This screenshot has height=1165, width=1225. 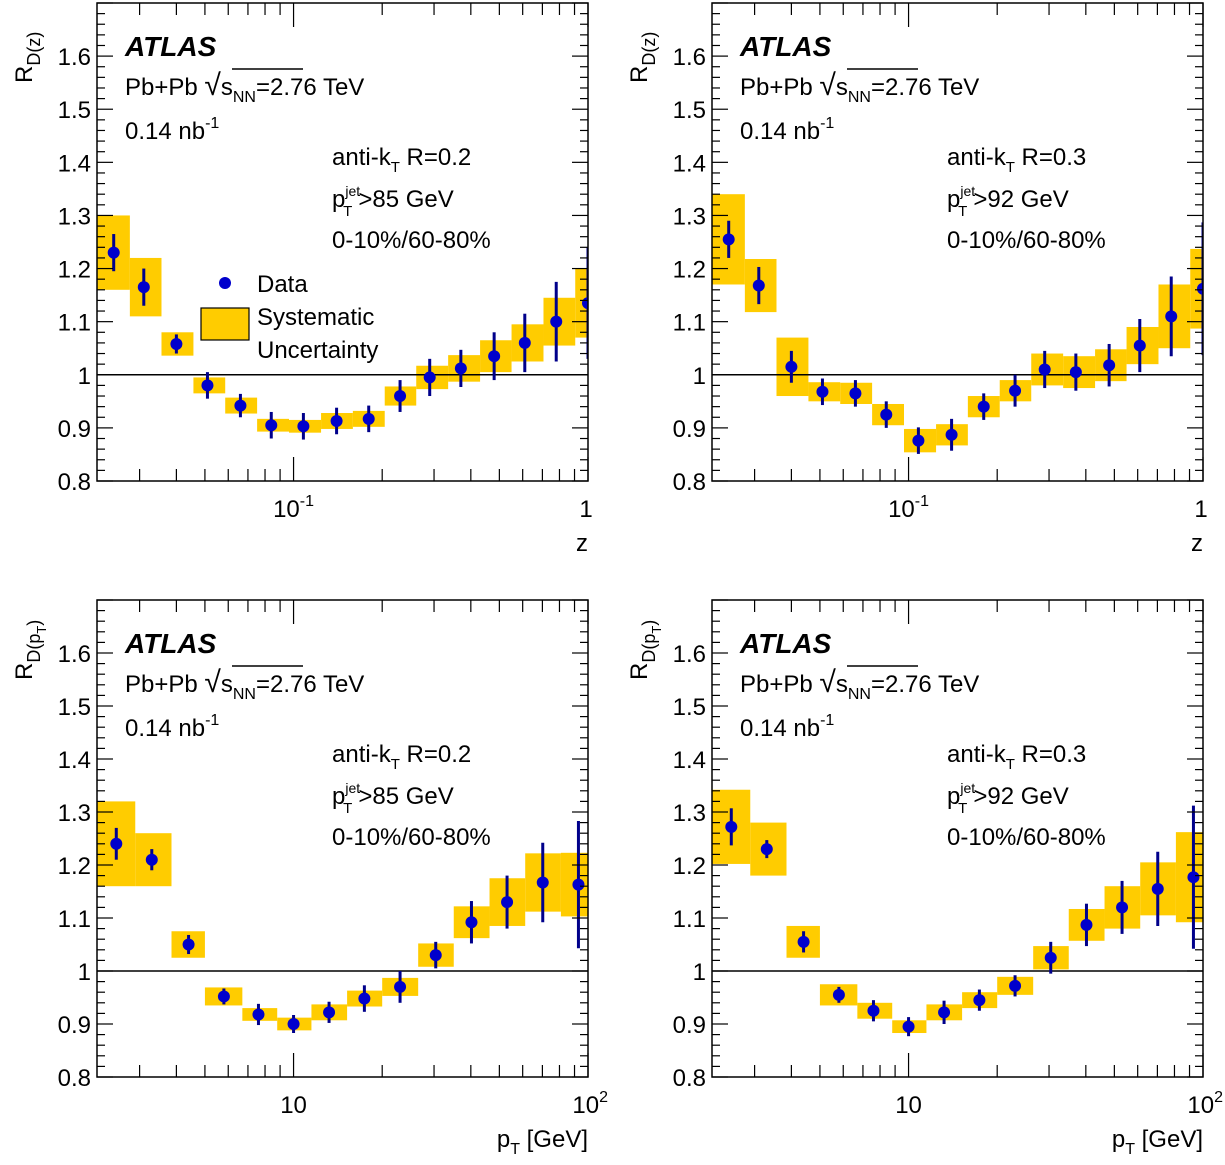 What do you see at coordinates (542, 1142) in the screenshot?
I see `x-axis-title: pT [GeV]` at bounding box center [542, 1142].